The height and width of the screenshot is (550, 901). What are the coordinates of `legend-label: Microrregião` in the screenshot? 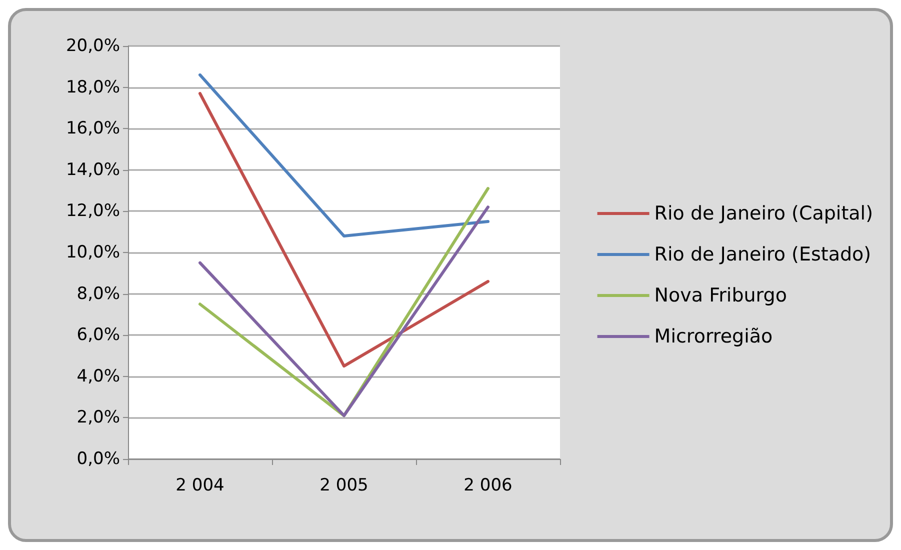 It's located at (713, 337).